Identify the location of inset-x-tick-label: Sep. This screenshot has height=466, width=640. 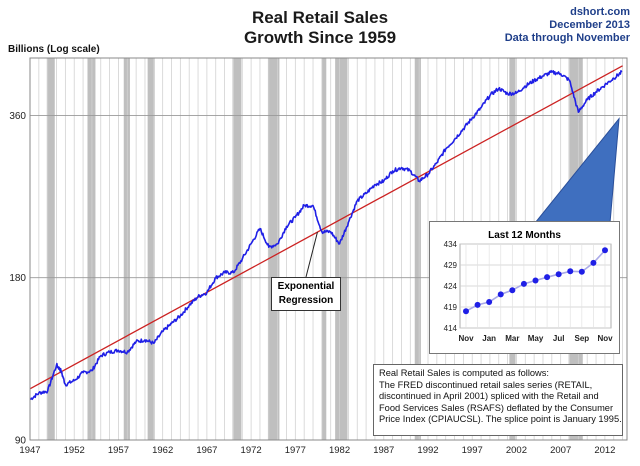
(581, 338).